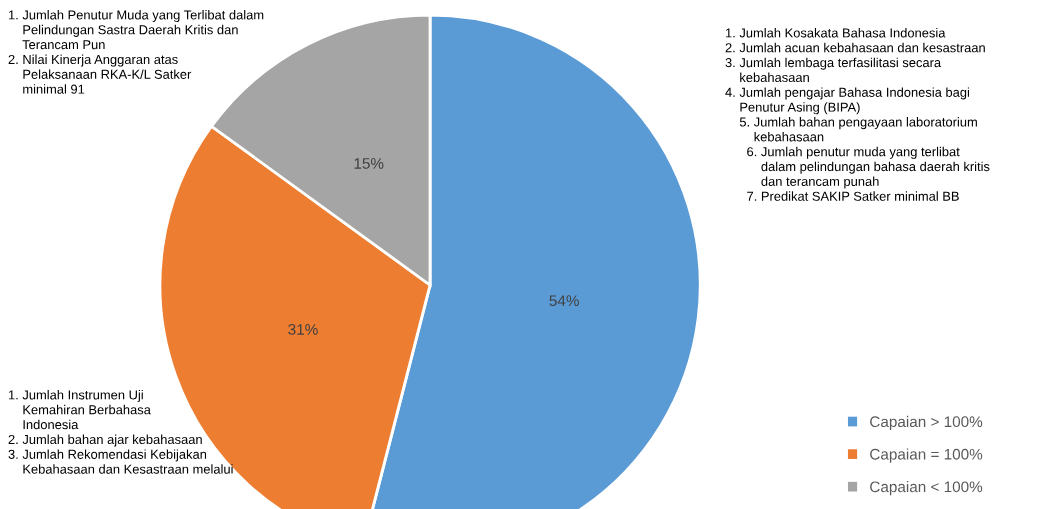 This screenshot has height=509, width=1038. What do you see at coordinates (926, 455) in the screenshot?
I see `legend-label: Capaian = 100%` at bounding box center [926, 455].